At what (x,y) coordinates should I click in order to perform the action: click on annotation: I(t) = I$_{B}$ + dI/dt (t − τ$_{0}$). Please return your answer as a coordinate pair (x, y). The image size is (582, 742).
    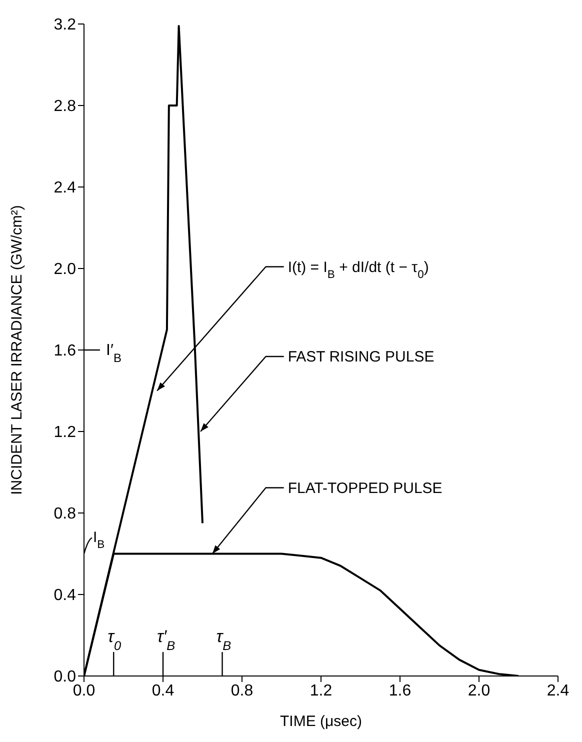
    Looking at the image, I should click on (358, 269).